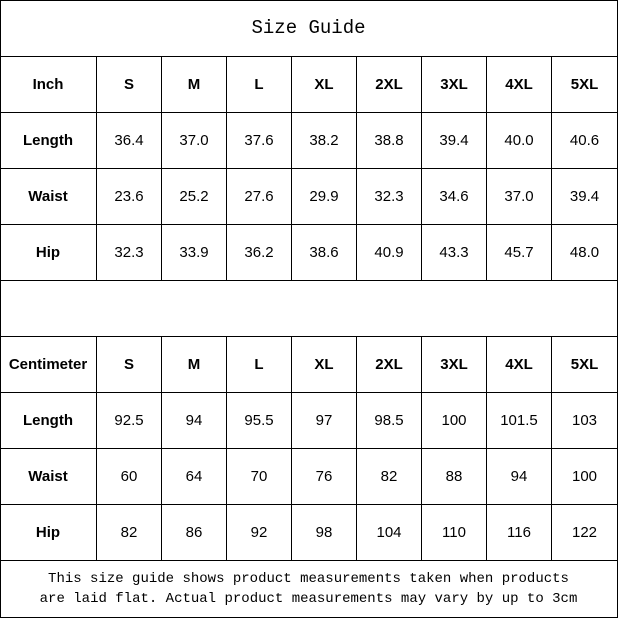  Describe the element at coordinates (259, 477) in the screenshot. I see `measurement-cell: 70` at that location.